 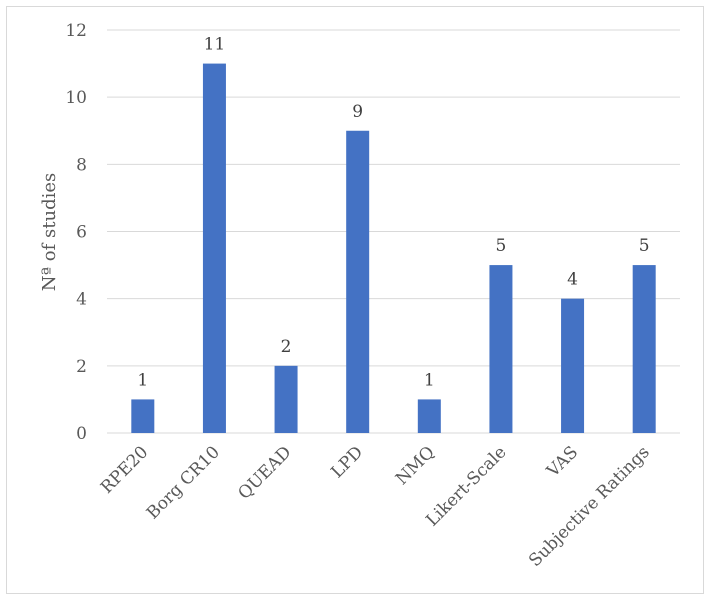 I want to click on data-label: 9, so click(x=357, y=112).